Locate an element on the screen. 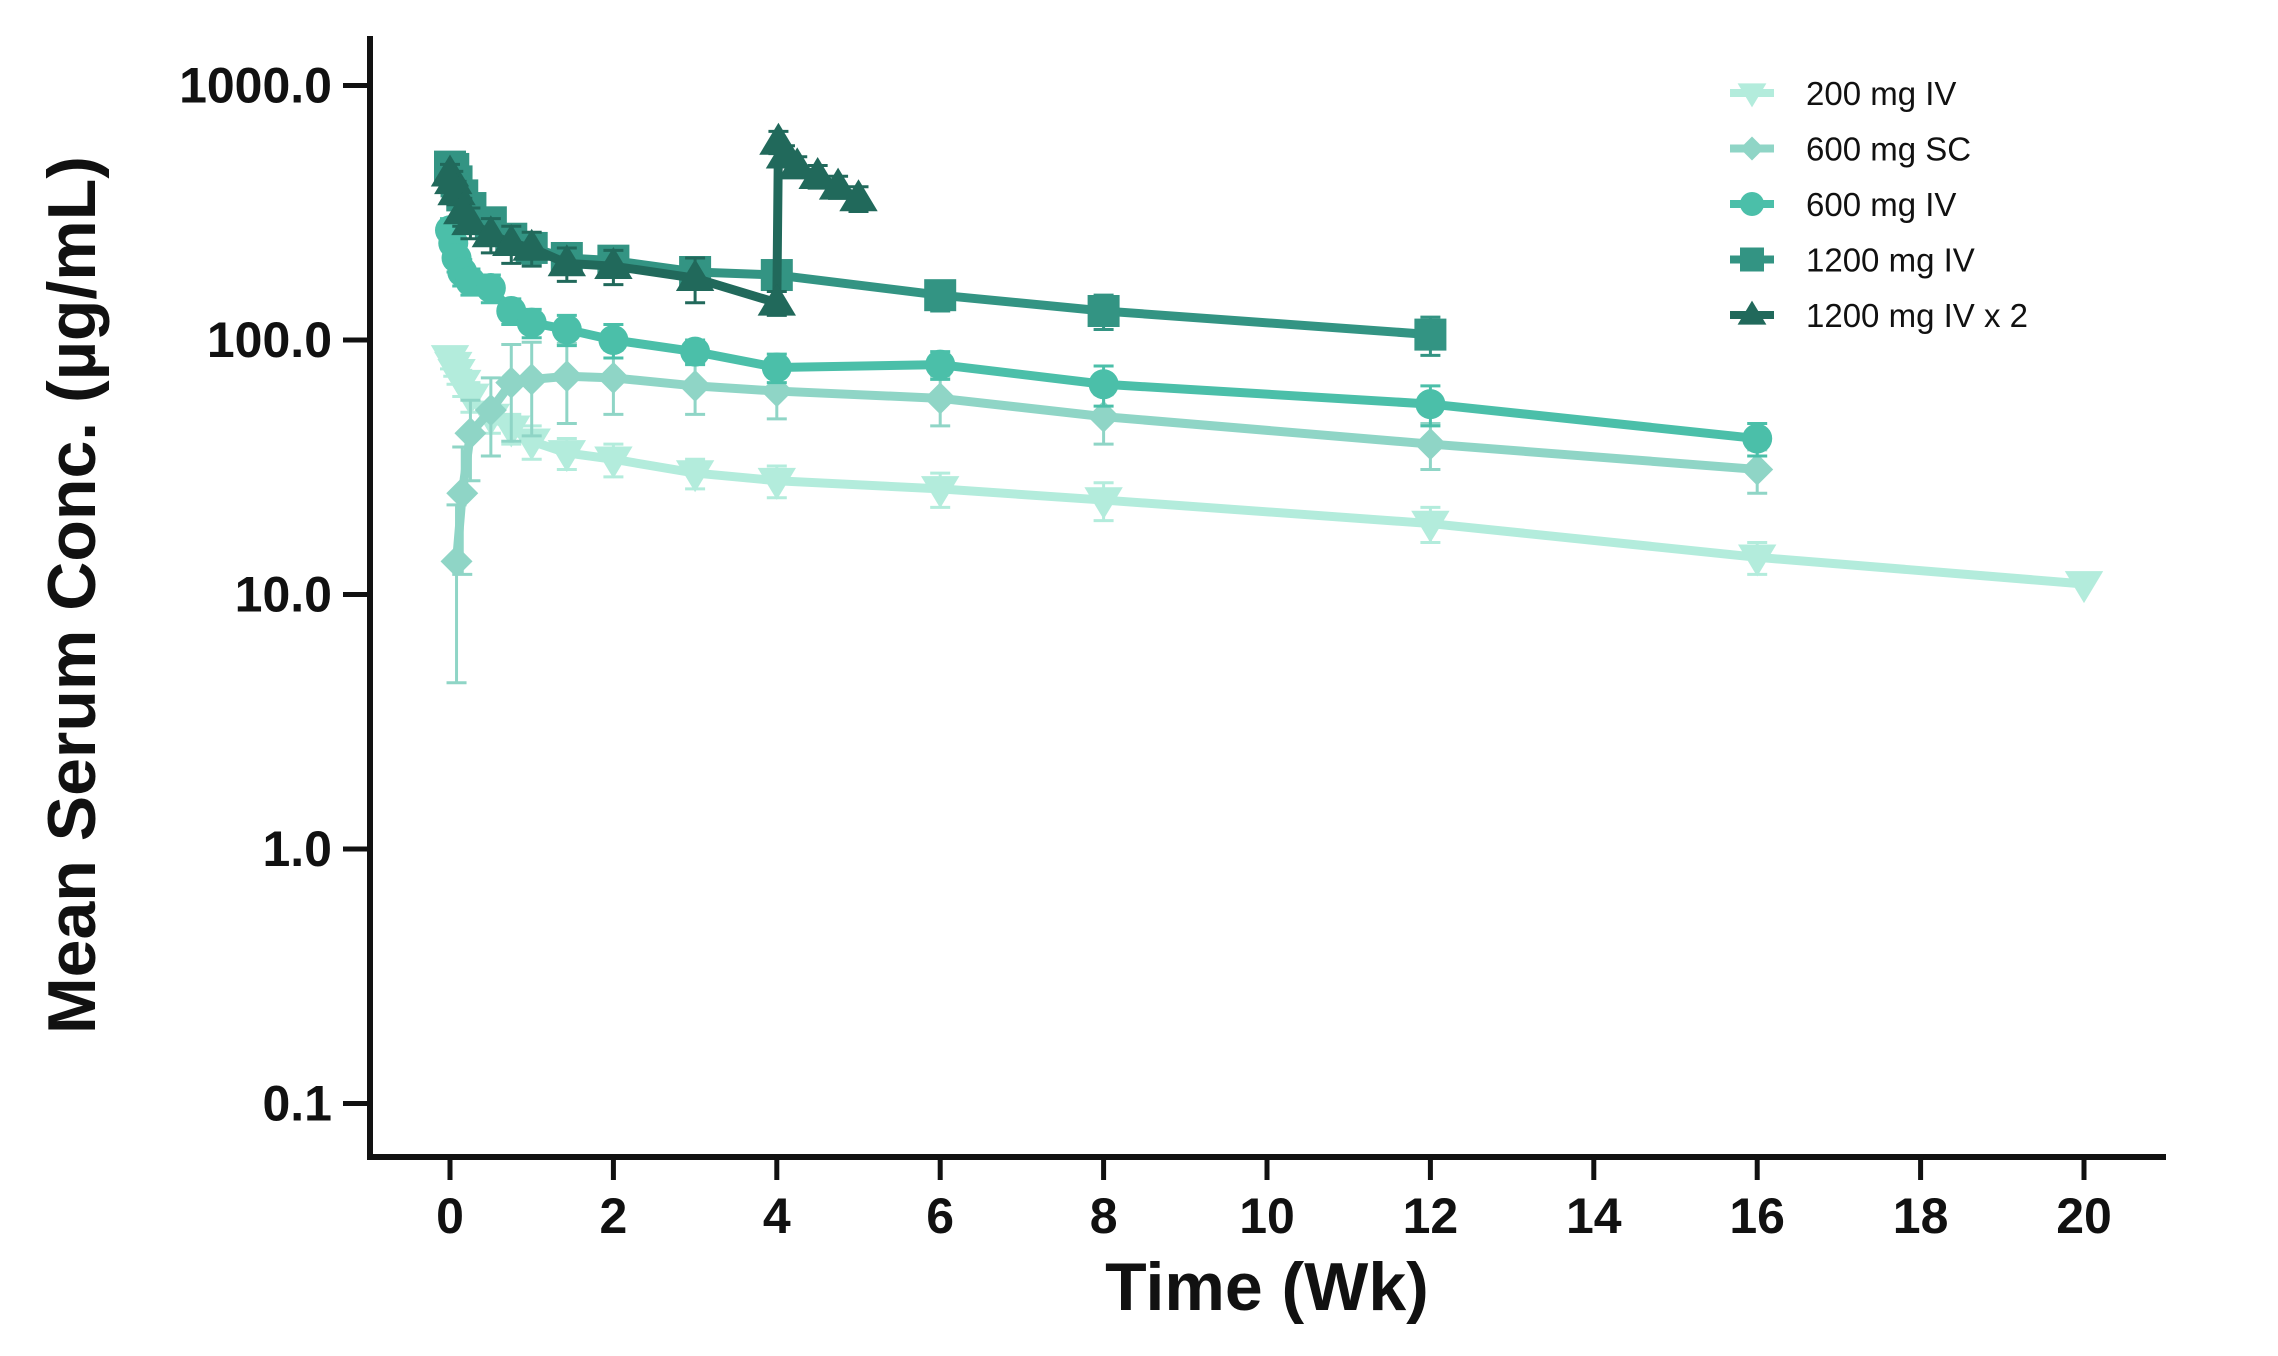 This screenshot has width=2278, height=1356. series-600-mg-iv is located at coordinates (1104, 336).